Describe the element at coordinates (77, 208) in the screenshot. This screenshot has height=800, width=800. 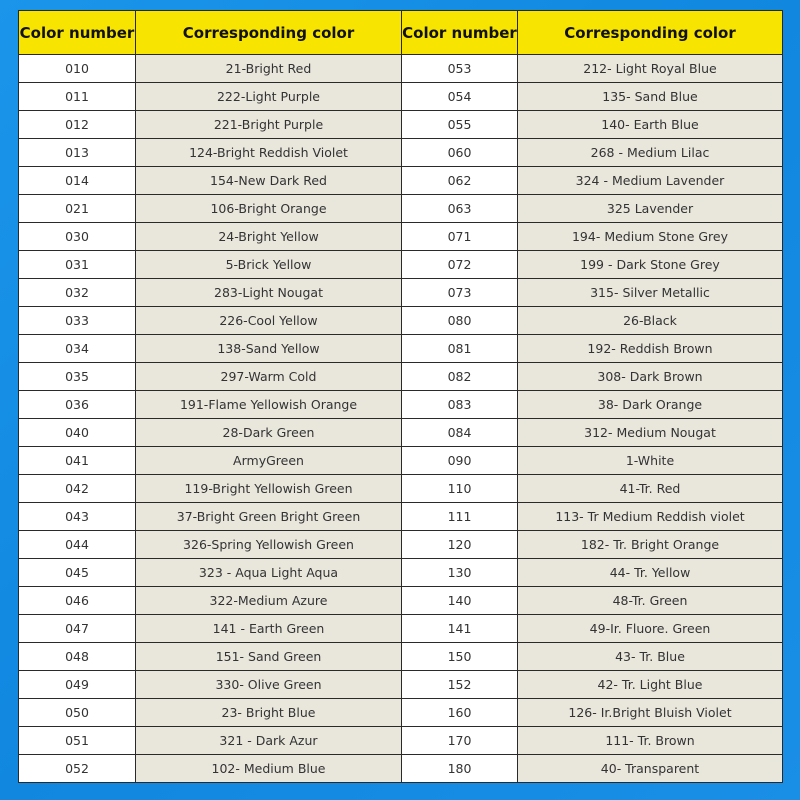
I see `color-number-cell: 021` at that location.